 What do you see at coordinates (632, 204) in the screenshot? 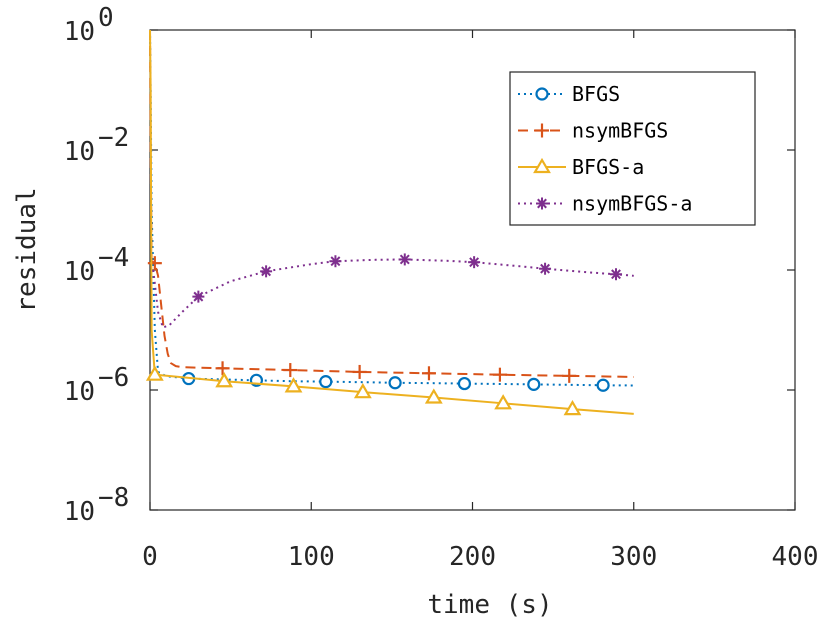
I see `legend-label: nsymBFGS-a` at bounding box center [632, 204].